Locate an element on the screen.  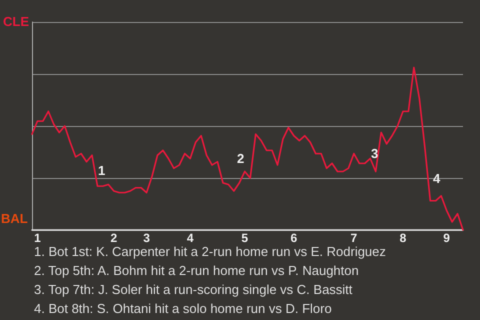
x-tick-label: 5 is located at coordinates (244, 238).